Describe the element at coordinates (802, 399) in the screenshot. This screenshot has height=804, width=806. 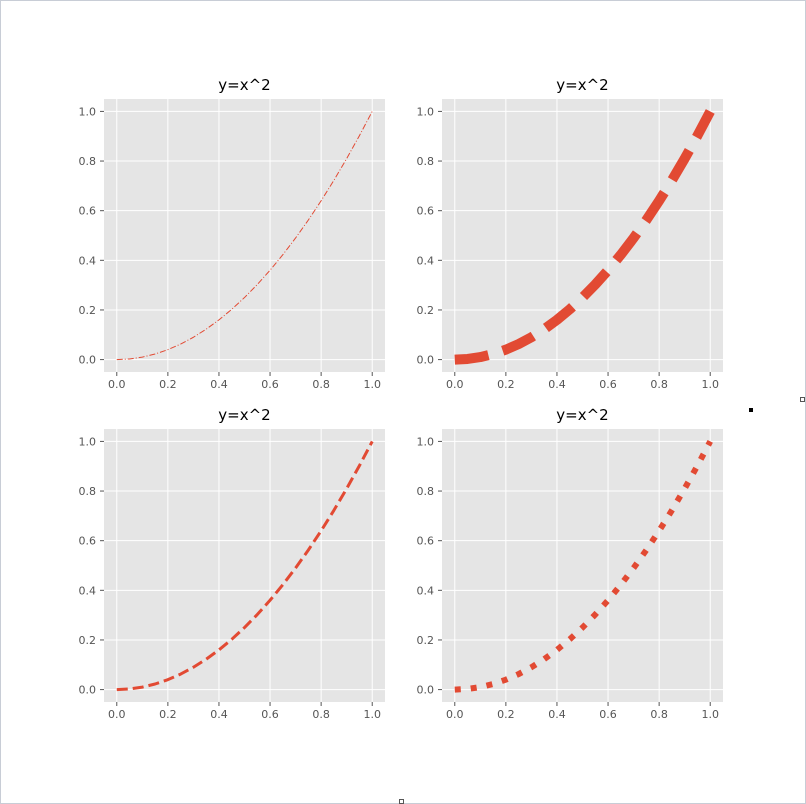
I see `resize-handle-right` at that location.